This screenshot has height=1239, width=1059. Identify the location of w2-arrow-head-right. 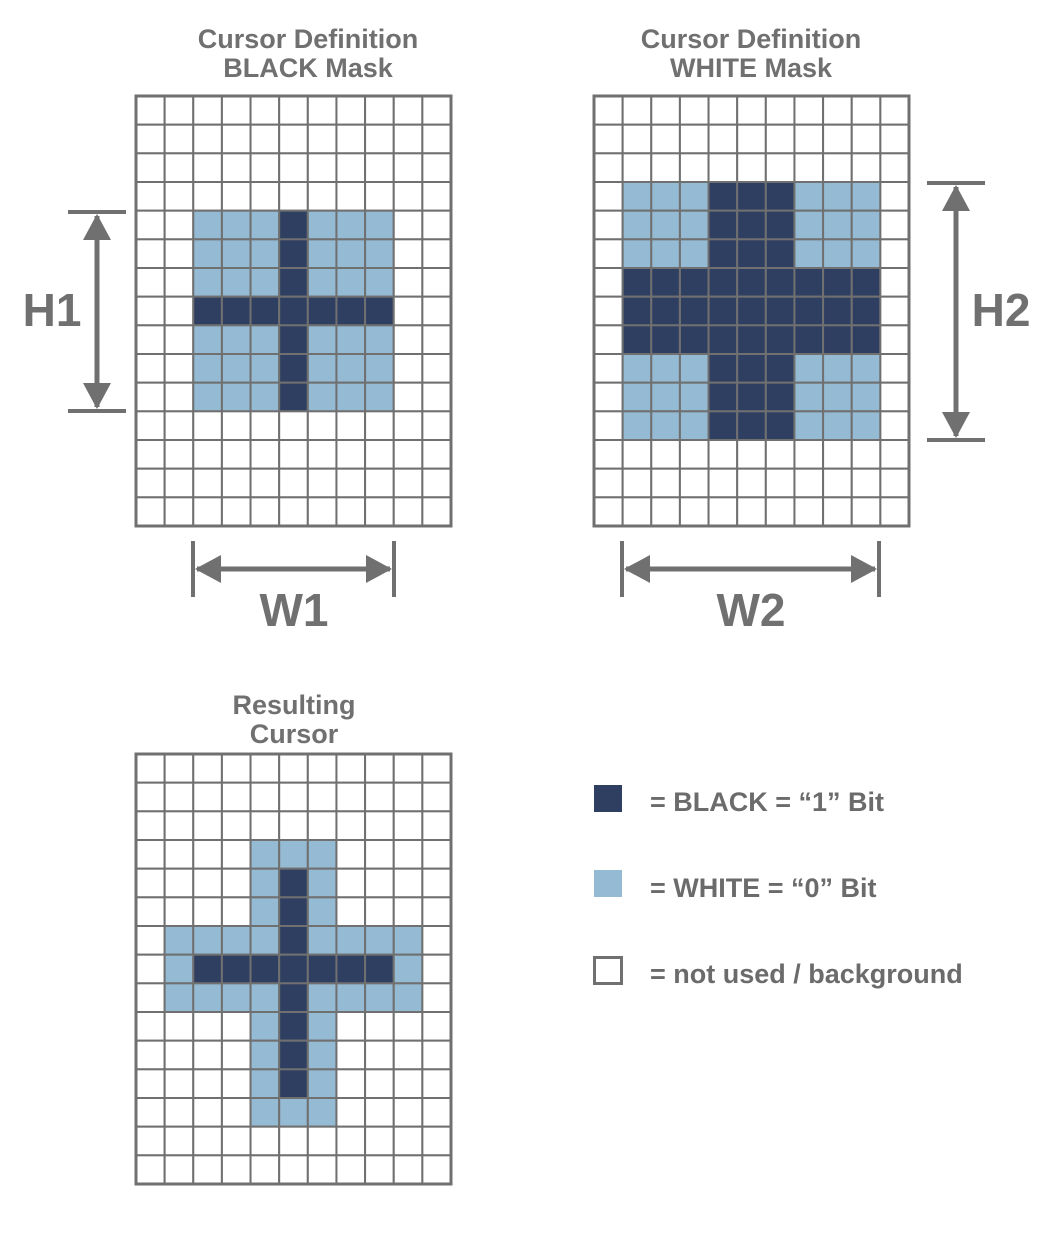
(864, 569).